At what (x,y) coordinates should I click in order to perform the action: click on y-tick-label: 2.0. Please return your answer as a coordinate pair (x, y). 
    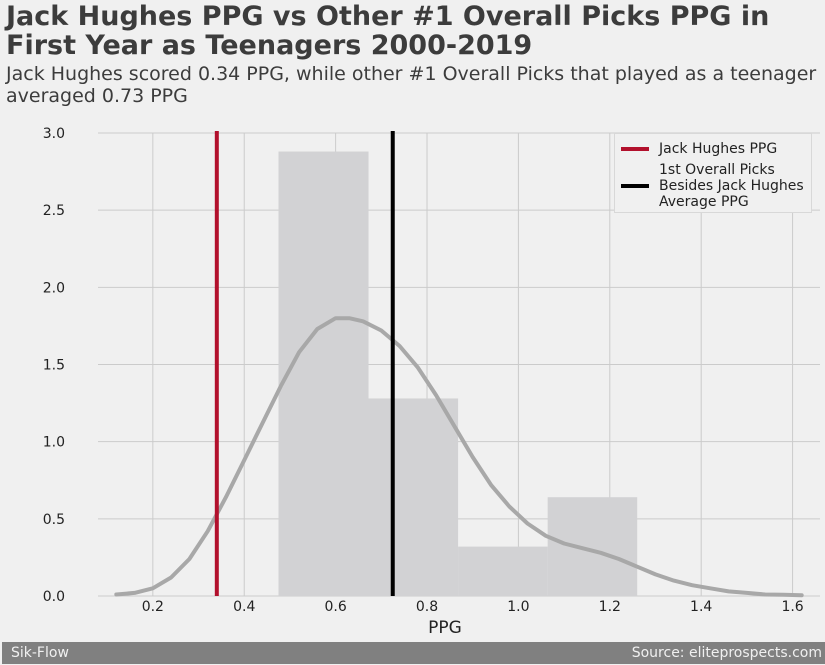
    Looking at the image, I should click on (54, 288).